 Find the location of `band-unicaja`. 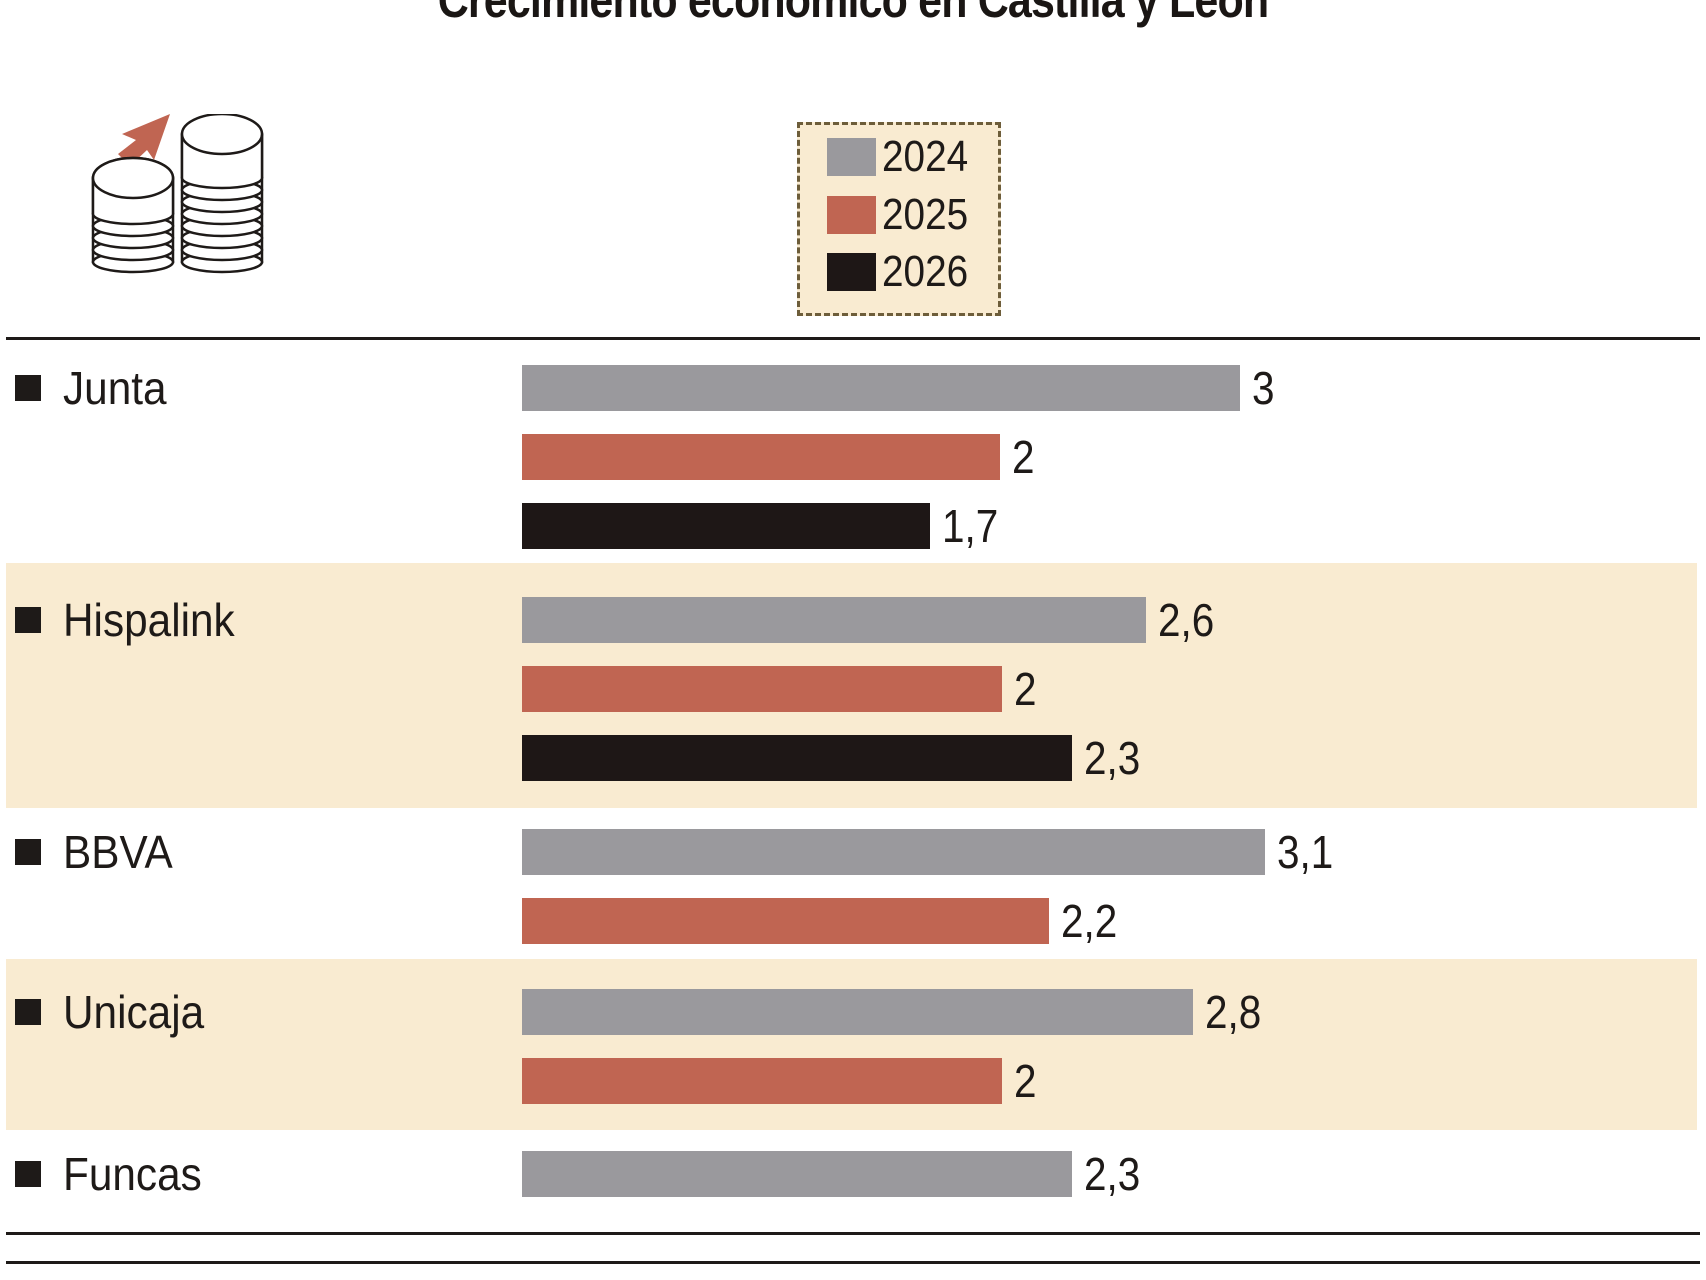

band-unicaja is located at coordinates (851, 1044).